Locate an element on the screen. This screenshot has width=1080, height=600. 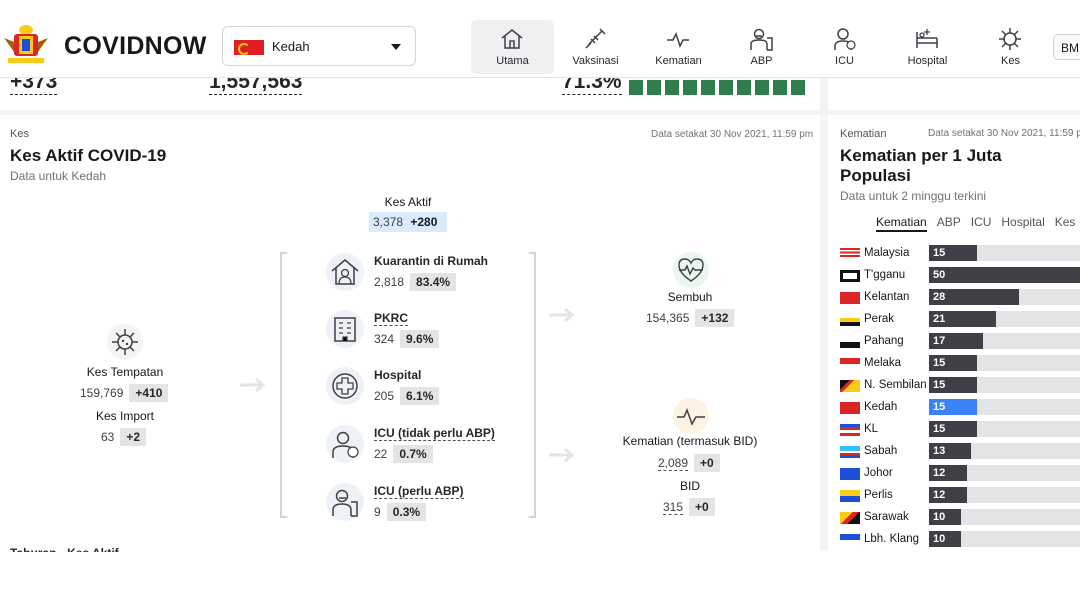
building-icon is located at coordinates (345, 329).